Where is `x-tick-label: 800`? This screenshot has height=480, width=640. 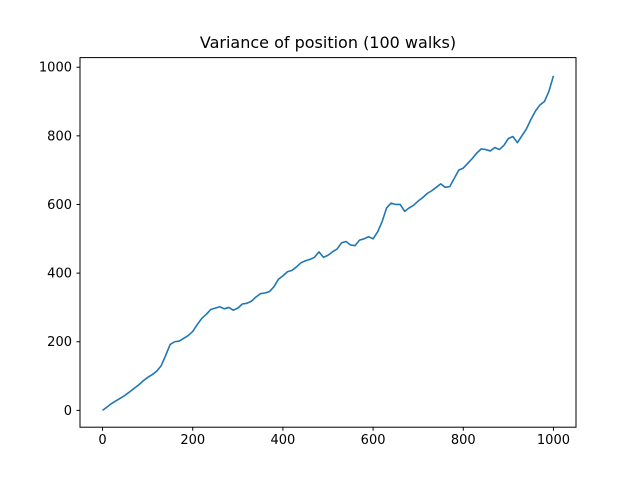
x-tick-label: 800 is located at coordinates (463, 440).